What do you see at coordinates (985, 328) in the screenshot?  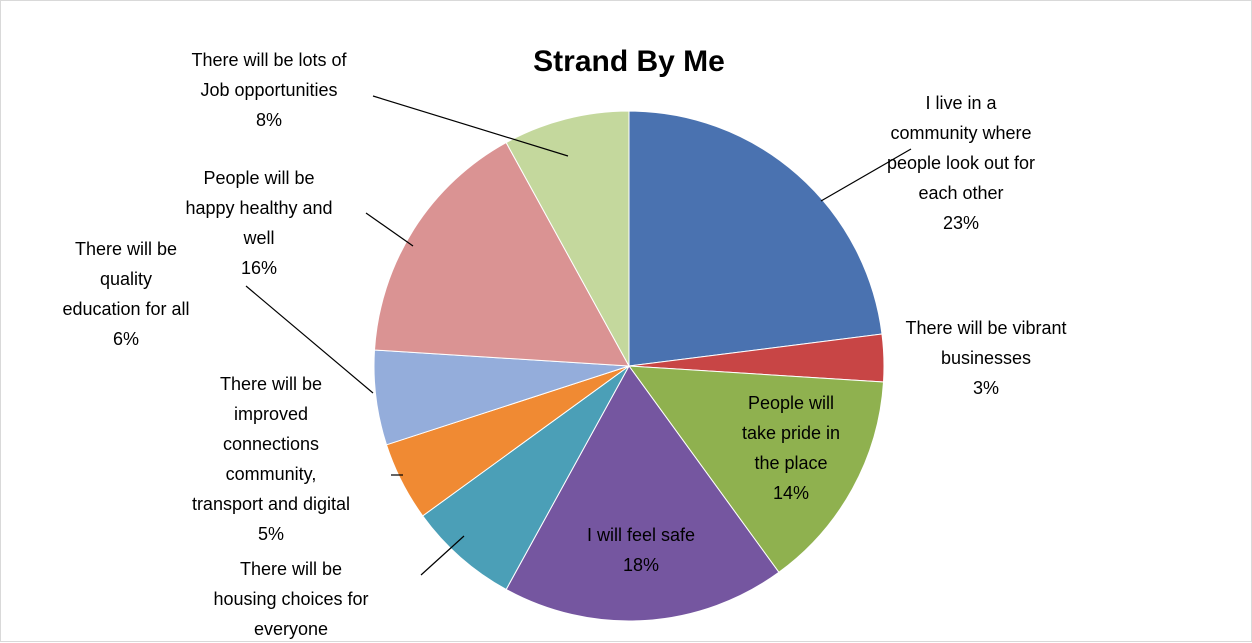 I see `slice-label-line: There will be vibrant` at bounding box center [985, 328].